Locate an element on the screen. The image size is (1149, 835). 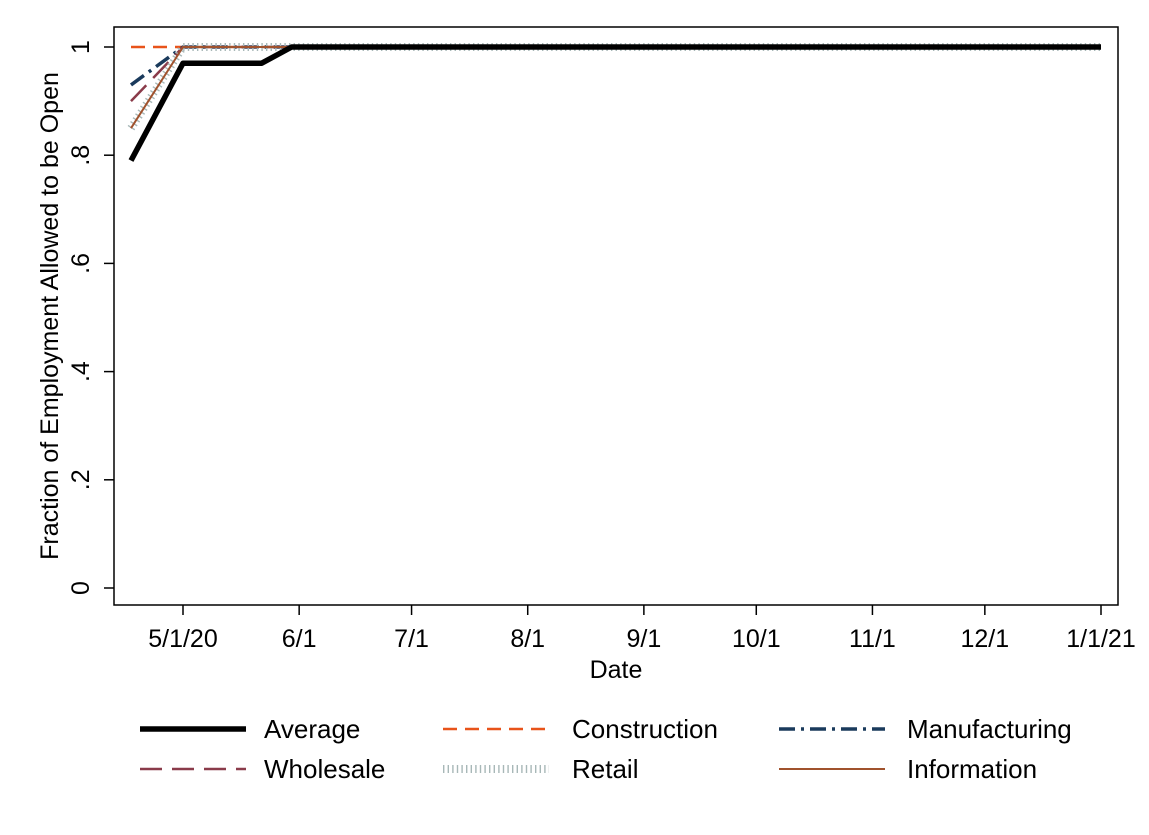
series-line-retail is located at coordinates (614, 87).